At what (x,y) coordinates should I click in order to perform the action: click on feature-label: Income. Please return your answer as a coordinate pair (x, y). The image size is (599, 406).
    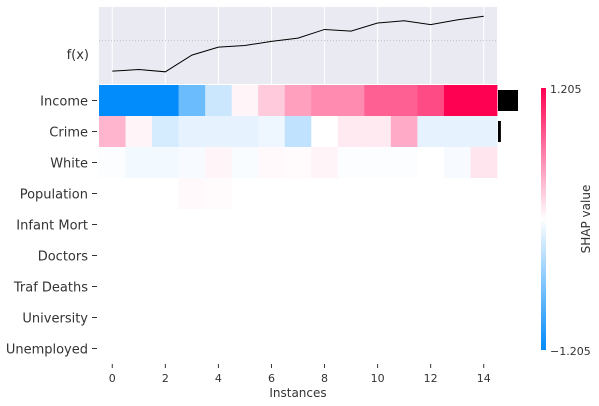
    Looking at the image, I should click on (64, 102).